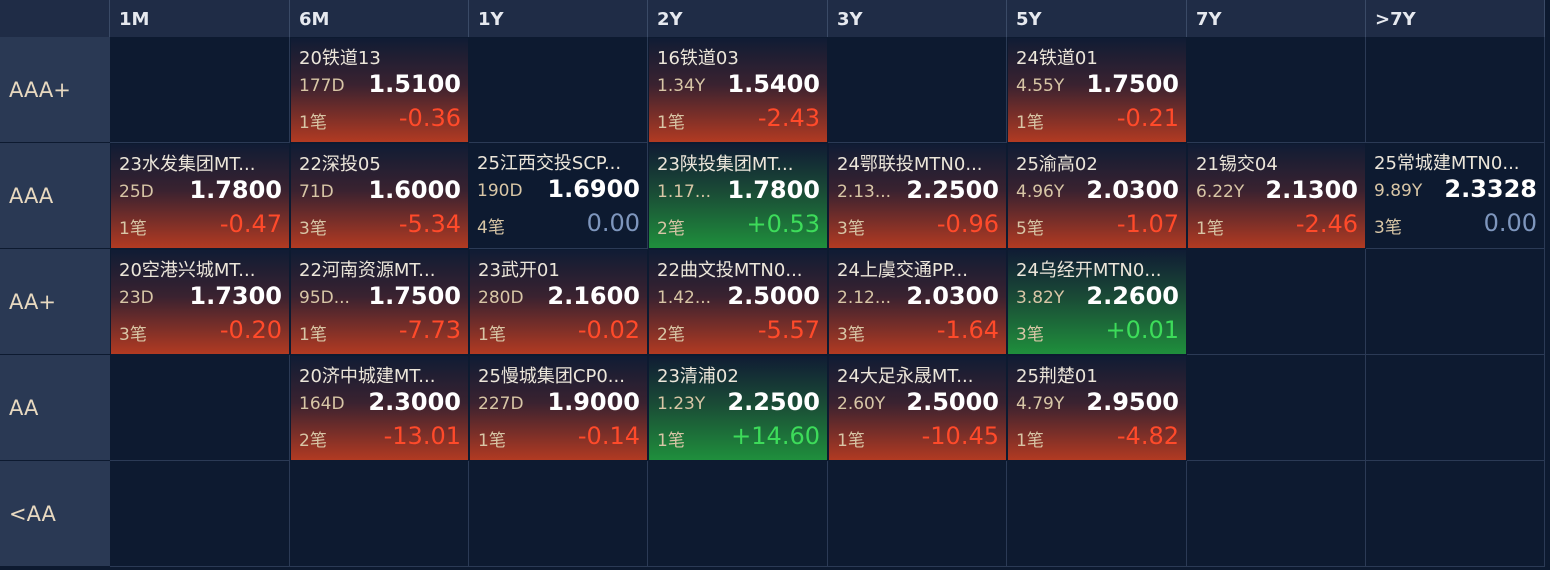 Image resolution: width=1550 pixels, height=570 pixels. I want to click on yield: 2.0300, so click(1132, 190).